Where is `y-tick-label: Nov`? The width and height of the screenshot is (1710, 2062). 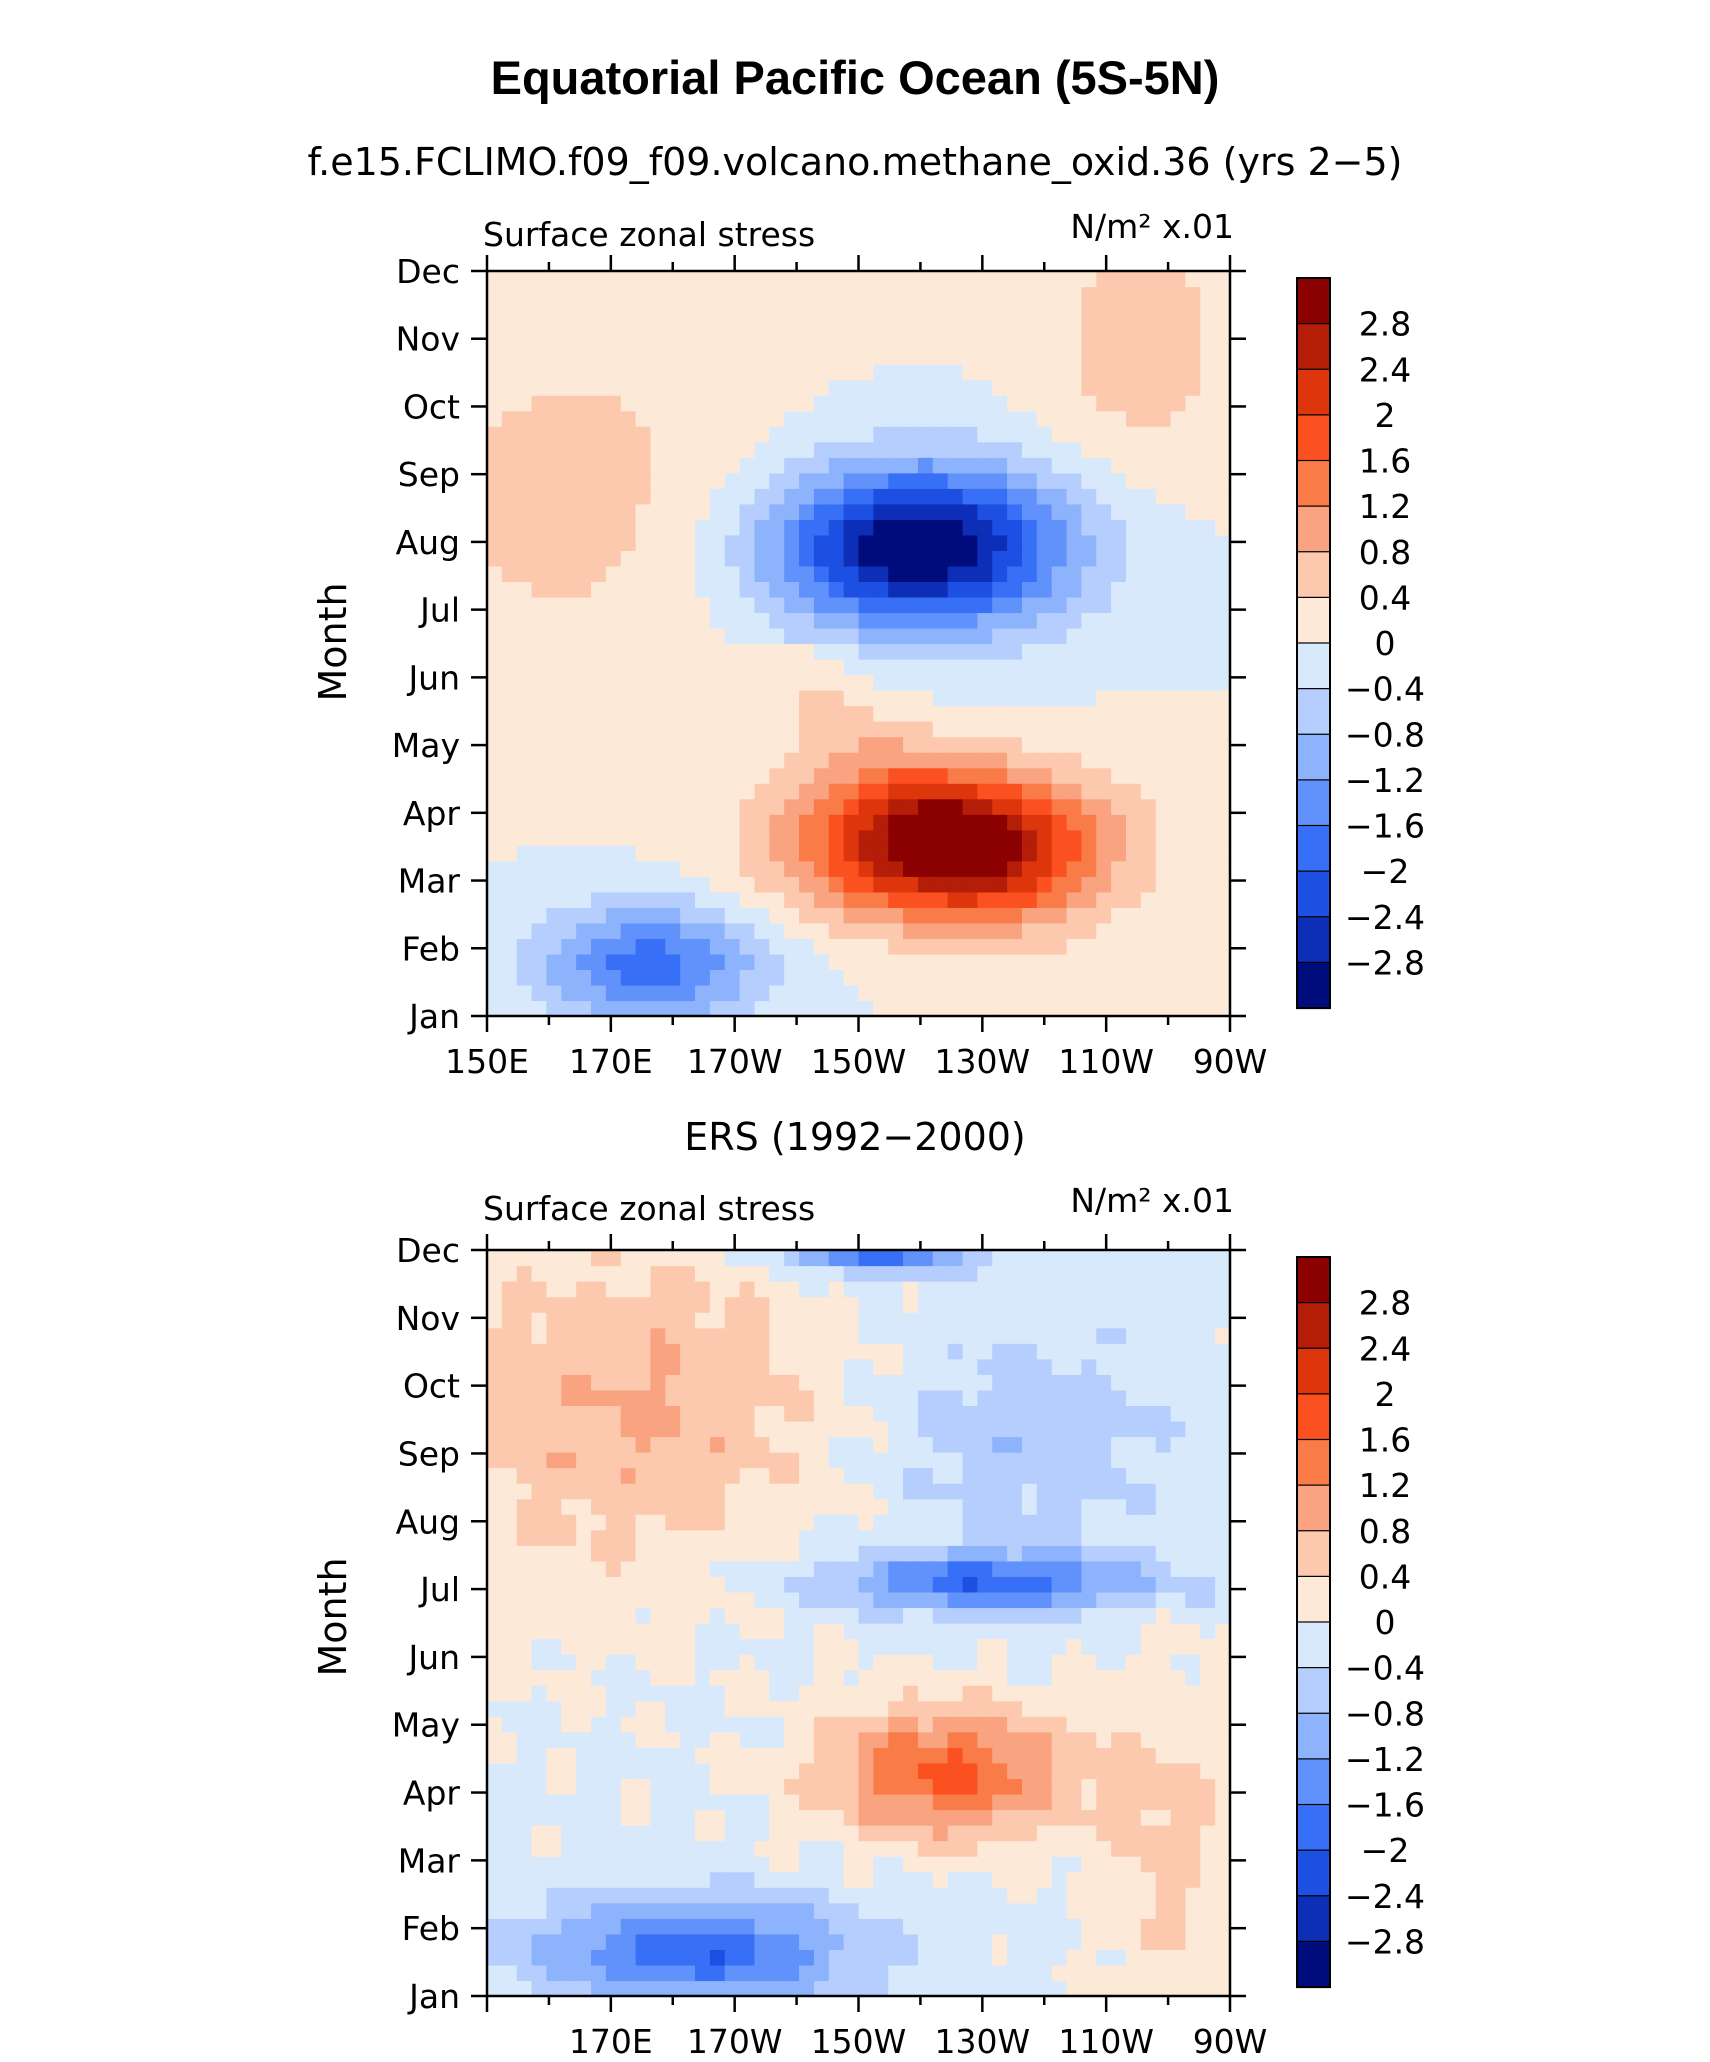 y-tick-label: Nov is located at coordinates (428, 1318).